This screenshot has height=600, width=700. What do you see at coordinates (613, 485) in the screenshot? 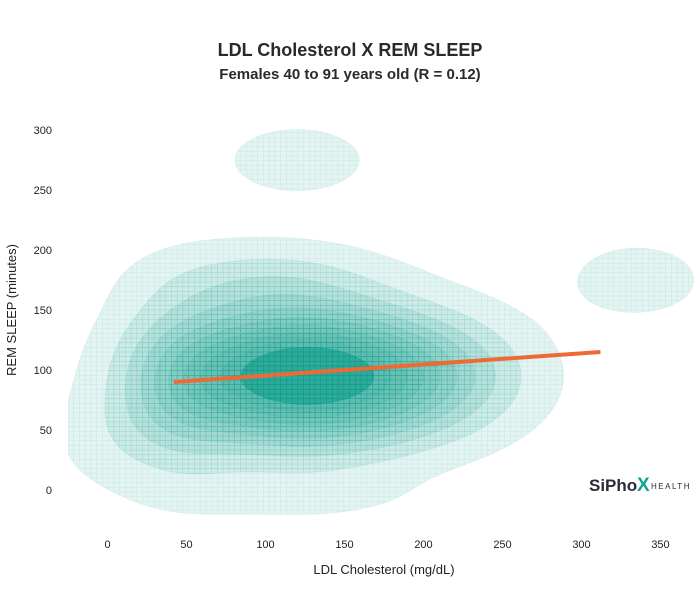
I see `brand-name-pre: SiPho` at bounding box center [613, 485].